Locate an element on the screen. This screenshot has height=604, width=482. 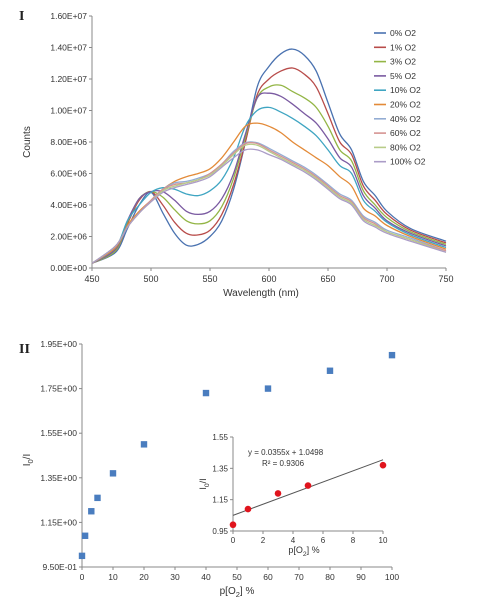
spectra-y-tick-label: 4.00E+06 is located at coordinates (68, 205).